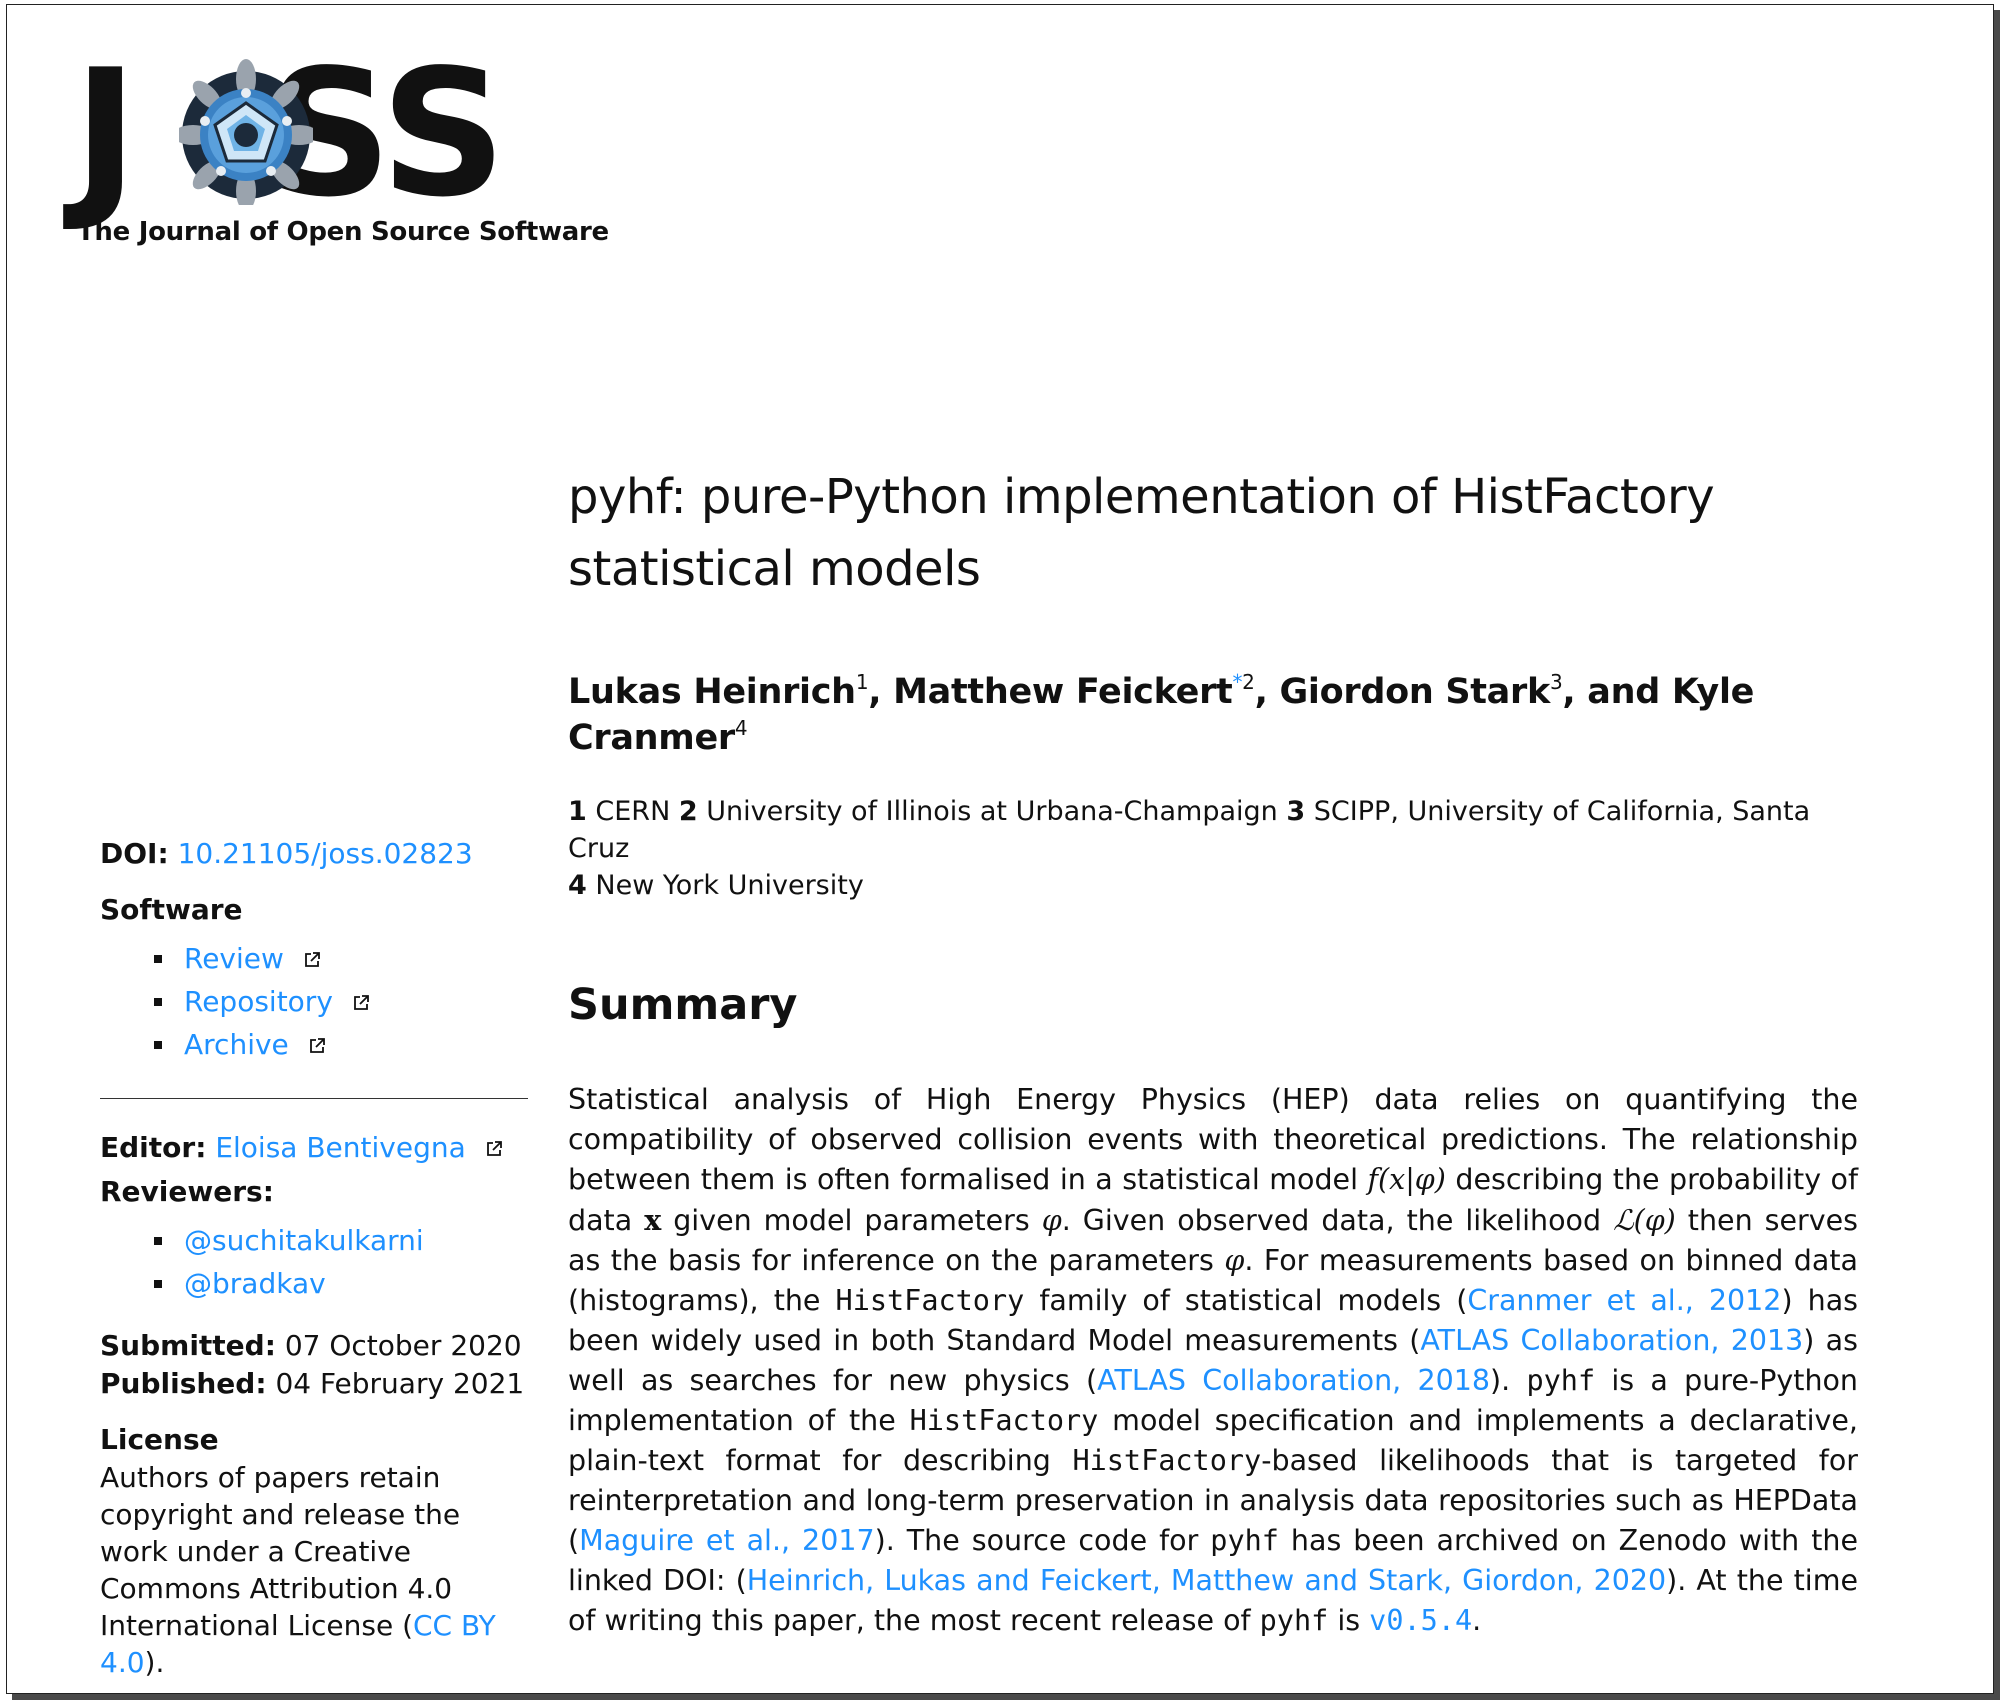  I want to click on corresponding-author-star: *, so click(1237, 682).